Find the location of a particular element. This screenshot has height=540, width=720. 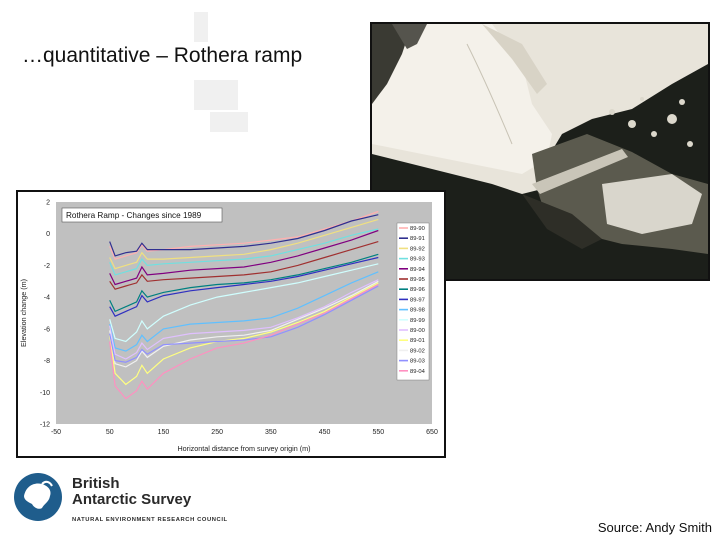

legend-label: 89-98 is located at coordinates (417, 311).